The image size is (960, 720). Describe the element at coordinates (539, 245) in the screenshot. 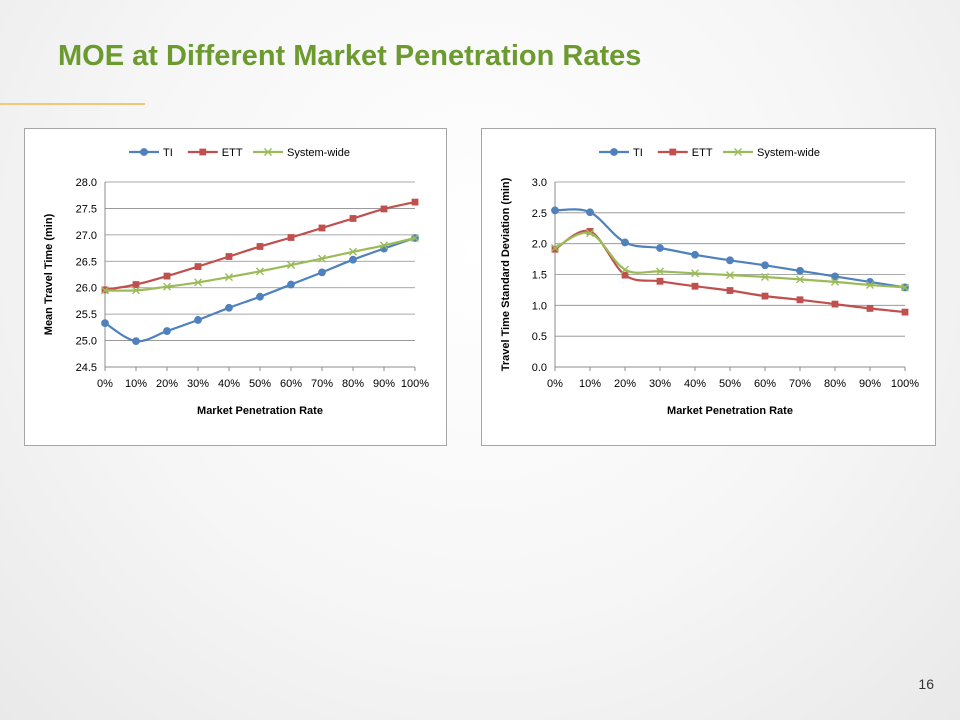

I see `right-chart-y-tick-label: 2.0` at that location.